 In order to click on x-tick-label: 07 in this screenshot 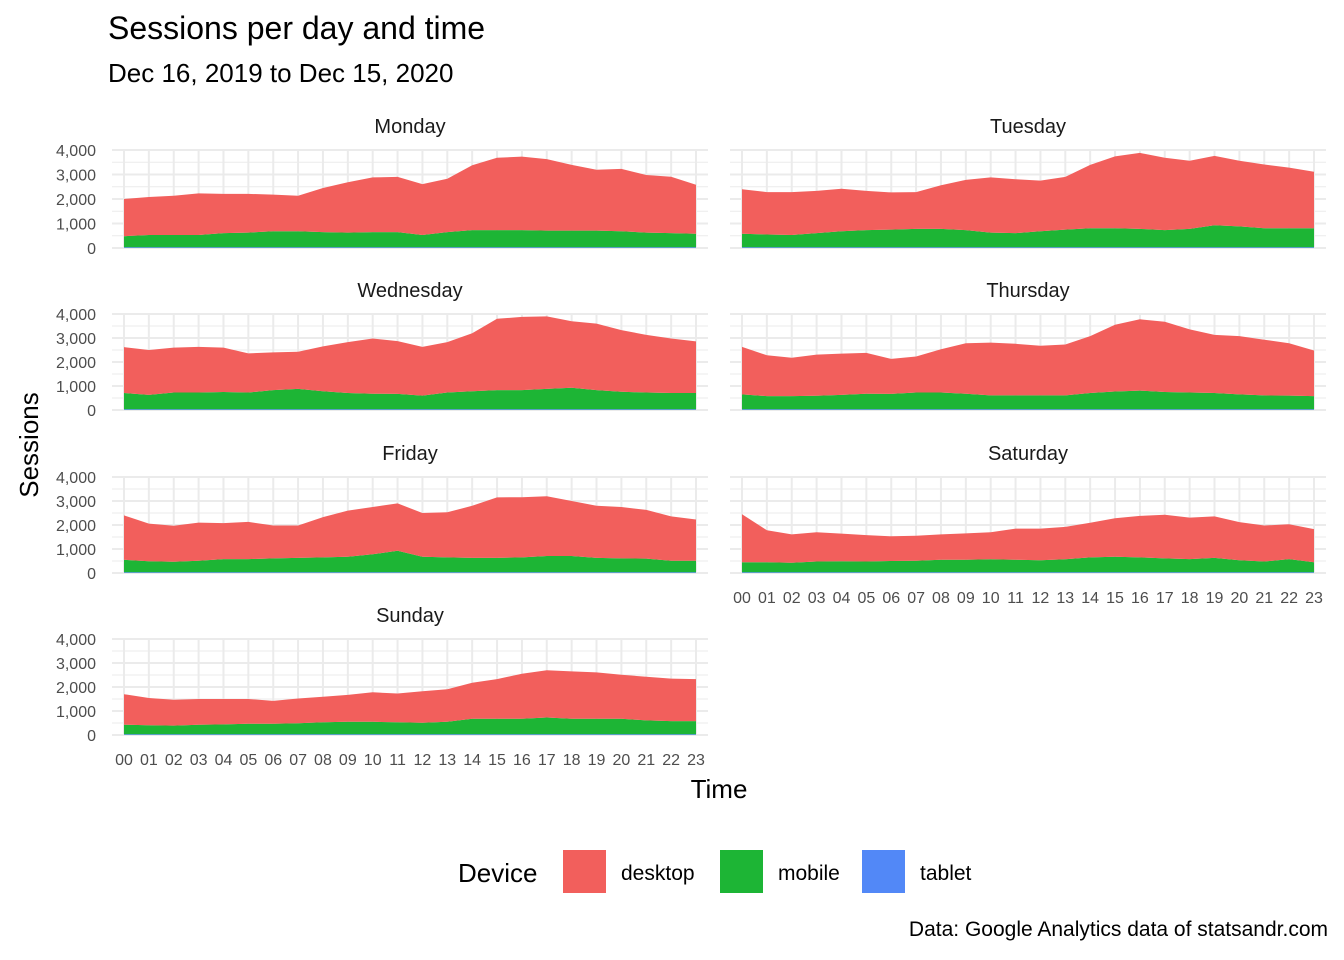, I will do `click(916, 598)`.